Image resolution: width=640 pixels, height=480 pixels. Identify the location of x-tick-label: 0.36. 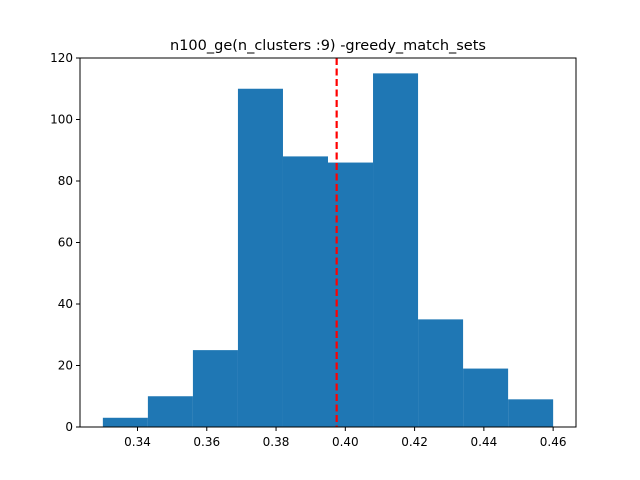
(206, 442).